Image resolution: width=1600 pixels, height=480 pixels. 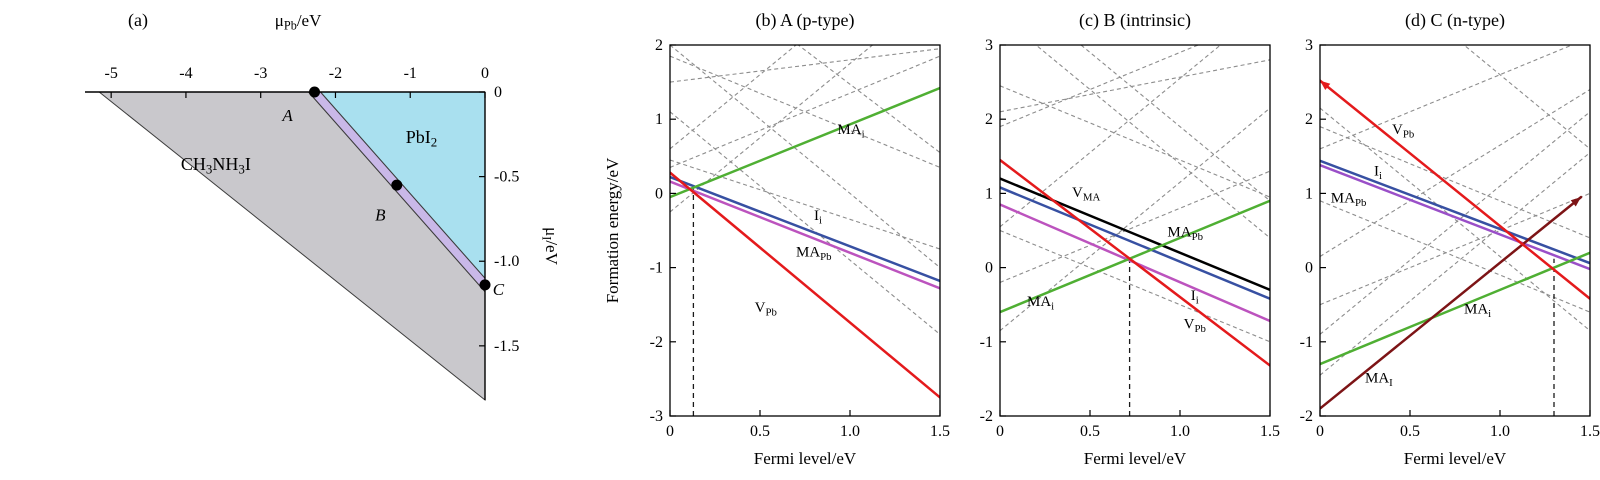 I want to click on label-part: -4, so click(x=185, y=73).